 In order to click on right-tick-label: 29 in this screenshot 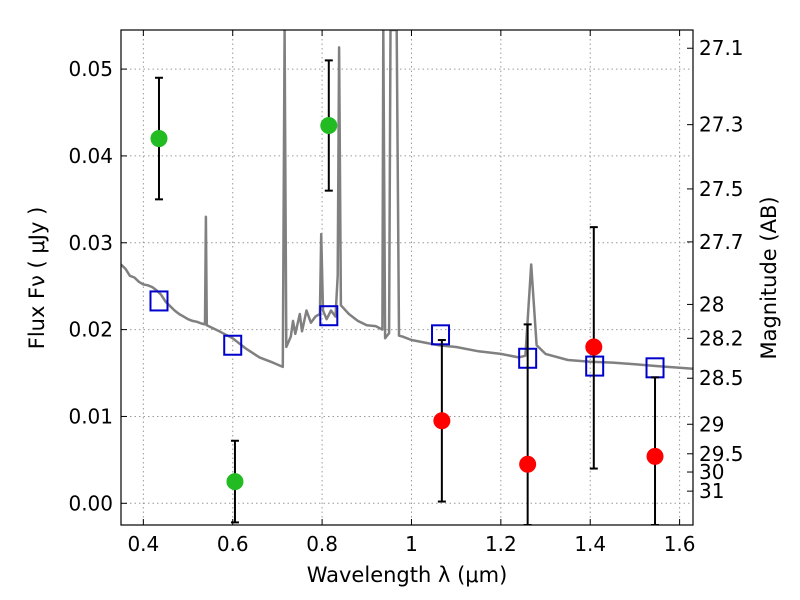, I will do `click(711, 424)`.